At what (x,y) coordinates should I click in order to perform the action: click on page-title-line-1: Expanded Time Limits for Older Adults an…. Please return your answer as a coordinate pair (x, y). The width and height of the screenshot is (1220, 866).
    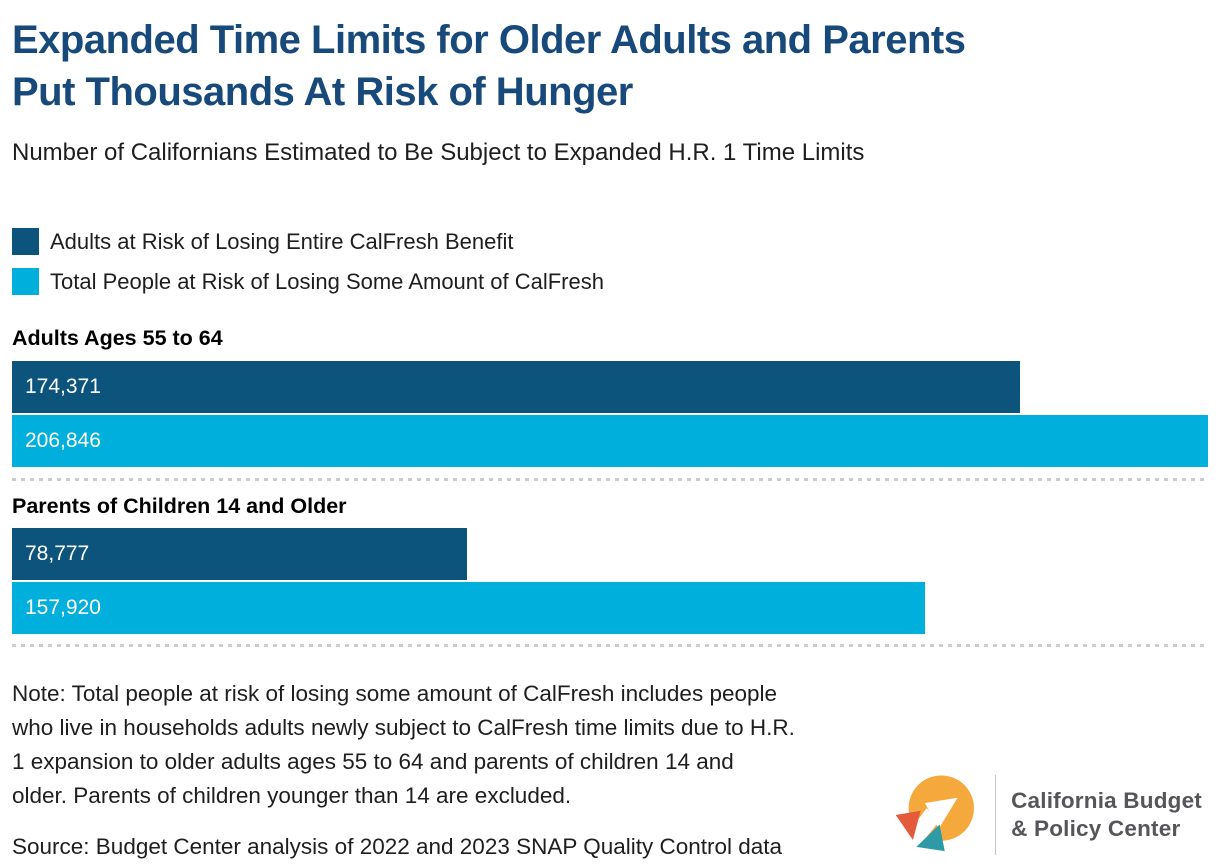
    Looking at the image, I should click on (489, 40).